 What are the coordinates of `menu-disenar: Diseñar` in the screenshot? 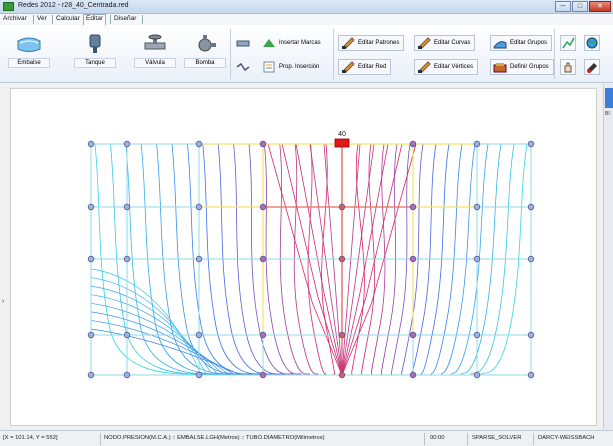 It's located at (125, 18).